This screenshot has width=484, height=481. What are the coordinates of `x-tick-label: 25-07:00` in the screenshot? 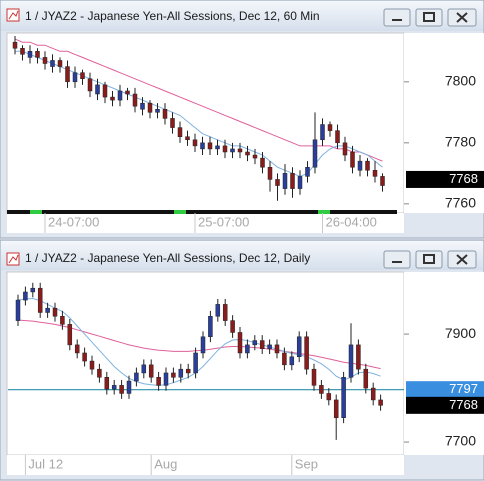 It's located at (223, 221).